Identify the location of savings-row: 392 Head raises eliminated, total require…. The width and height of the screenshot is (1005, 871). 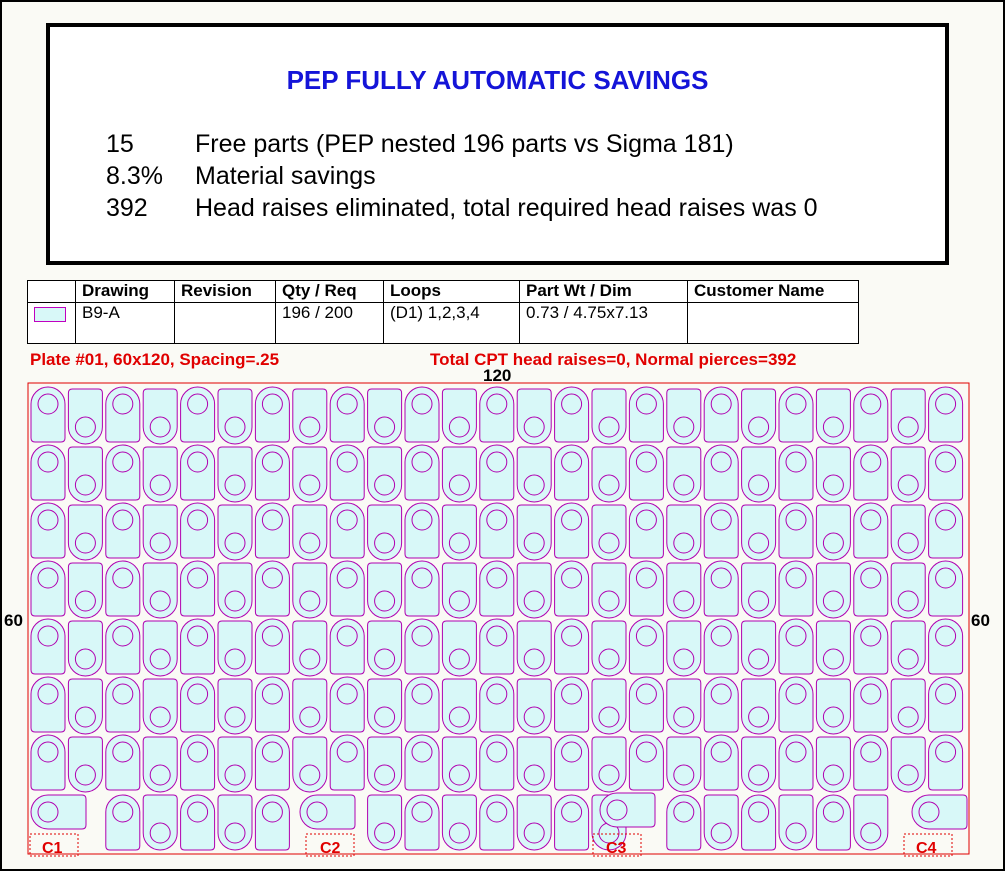
(462, 208).